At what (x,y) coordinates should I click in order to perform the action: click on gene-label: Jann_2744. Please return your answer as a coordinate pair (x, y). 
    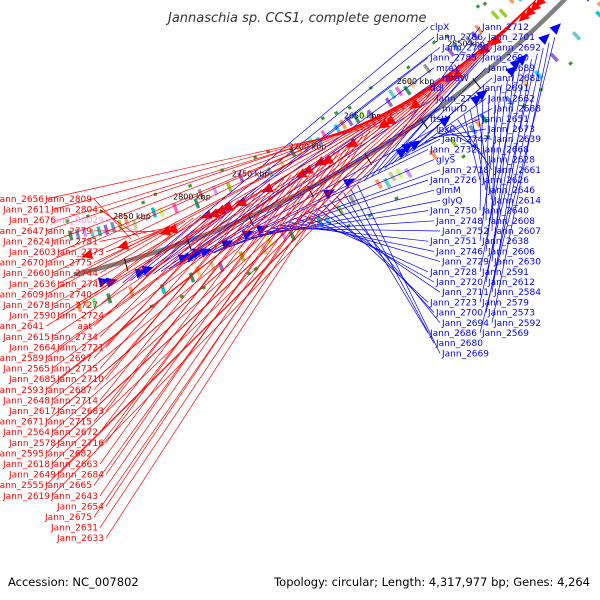
    Looking at the image, I should click on (74, 274).